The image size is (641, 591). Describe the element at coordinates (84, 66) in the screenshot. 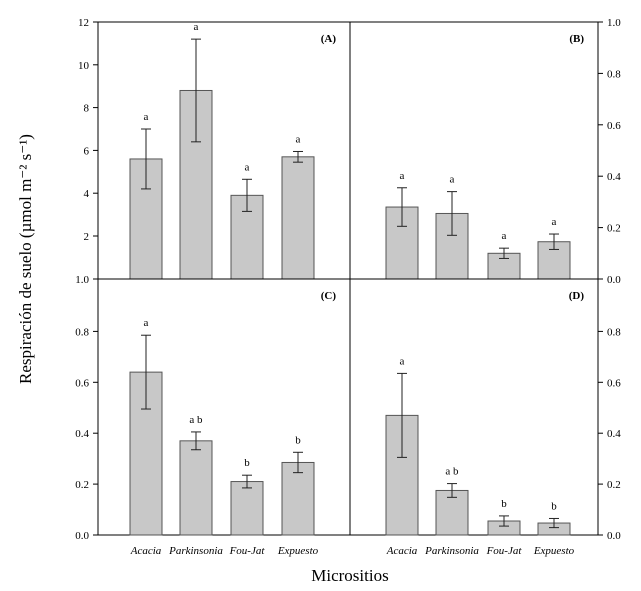

I see `y-tick-label: 10` at that location.